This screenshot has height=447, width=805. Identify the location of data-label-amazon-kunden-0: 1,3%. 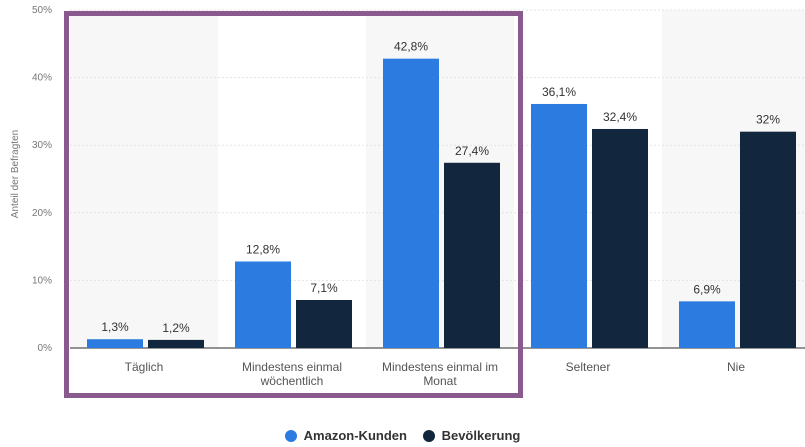
(115, 327).